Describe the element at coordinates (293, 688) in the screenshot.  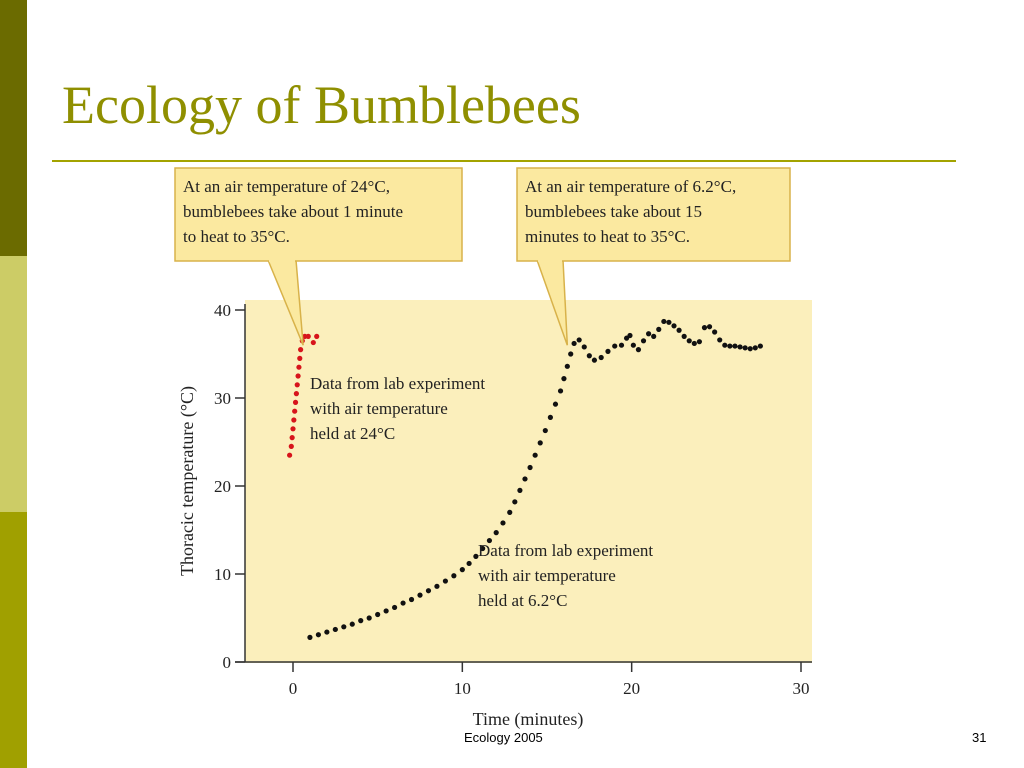
I see `x-tick-label: 0` at that location.